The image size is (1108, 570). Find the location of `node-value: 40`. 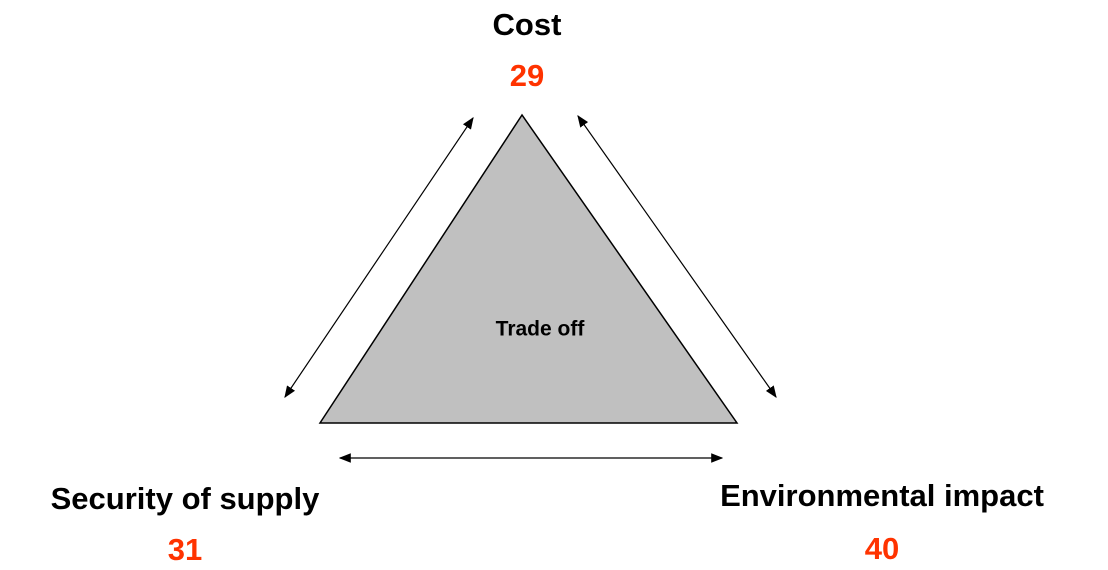

node-value: 40 is located at coordinates (882, 548).